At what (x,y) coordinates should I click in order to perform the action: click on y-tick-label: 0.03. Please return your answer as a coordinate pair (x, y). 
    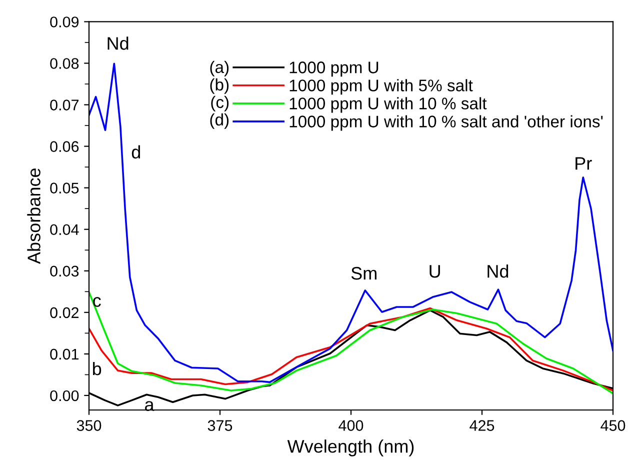
    Looking at the image, I should click on (64, 271).